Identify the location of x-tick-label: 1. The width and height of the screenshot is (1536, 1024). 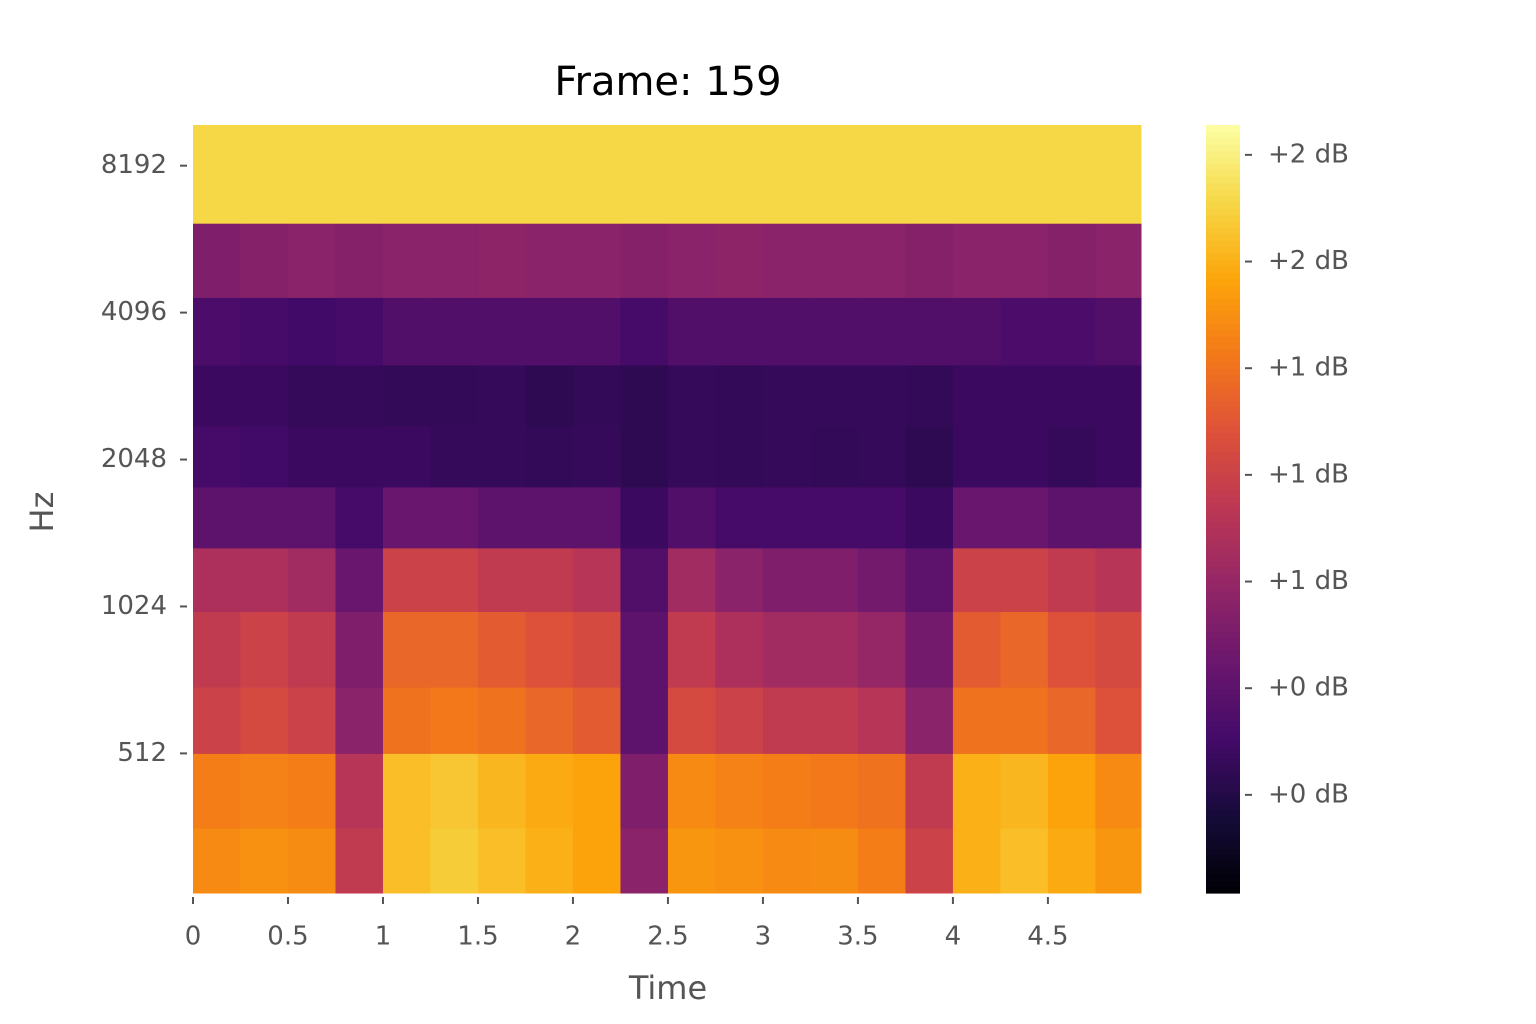
(383, 937).